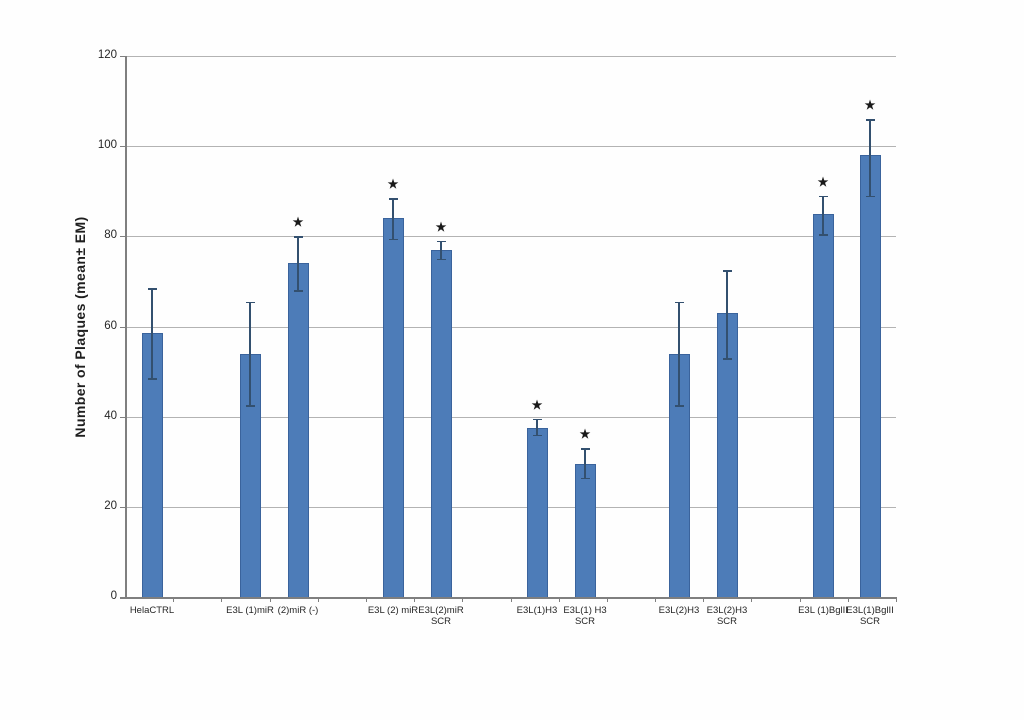 Image resolution: width=1024 pixels, height=720 pixels. I want to click on significance-star-4: ★, so click(441, 226).